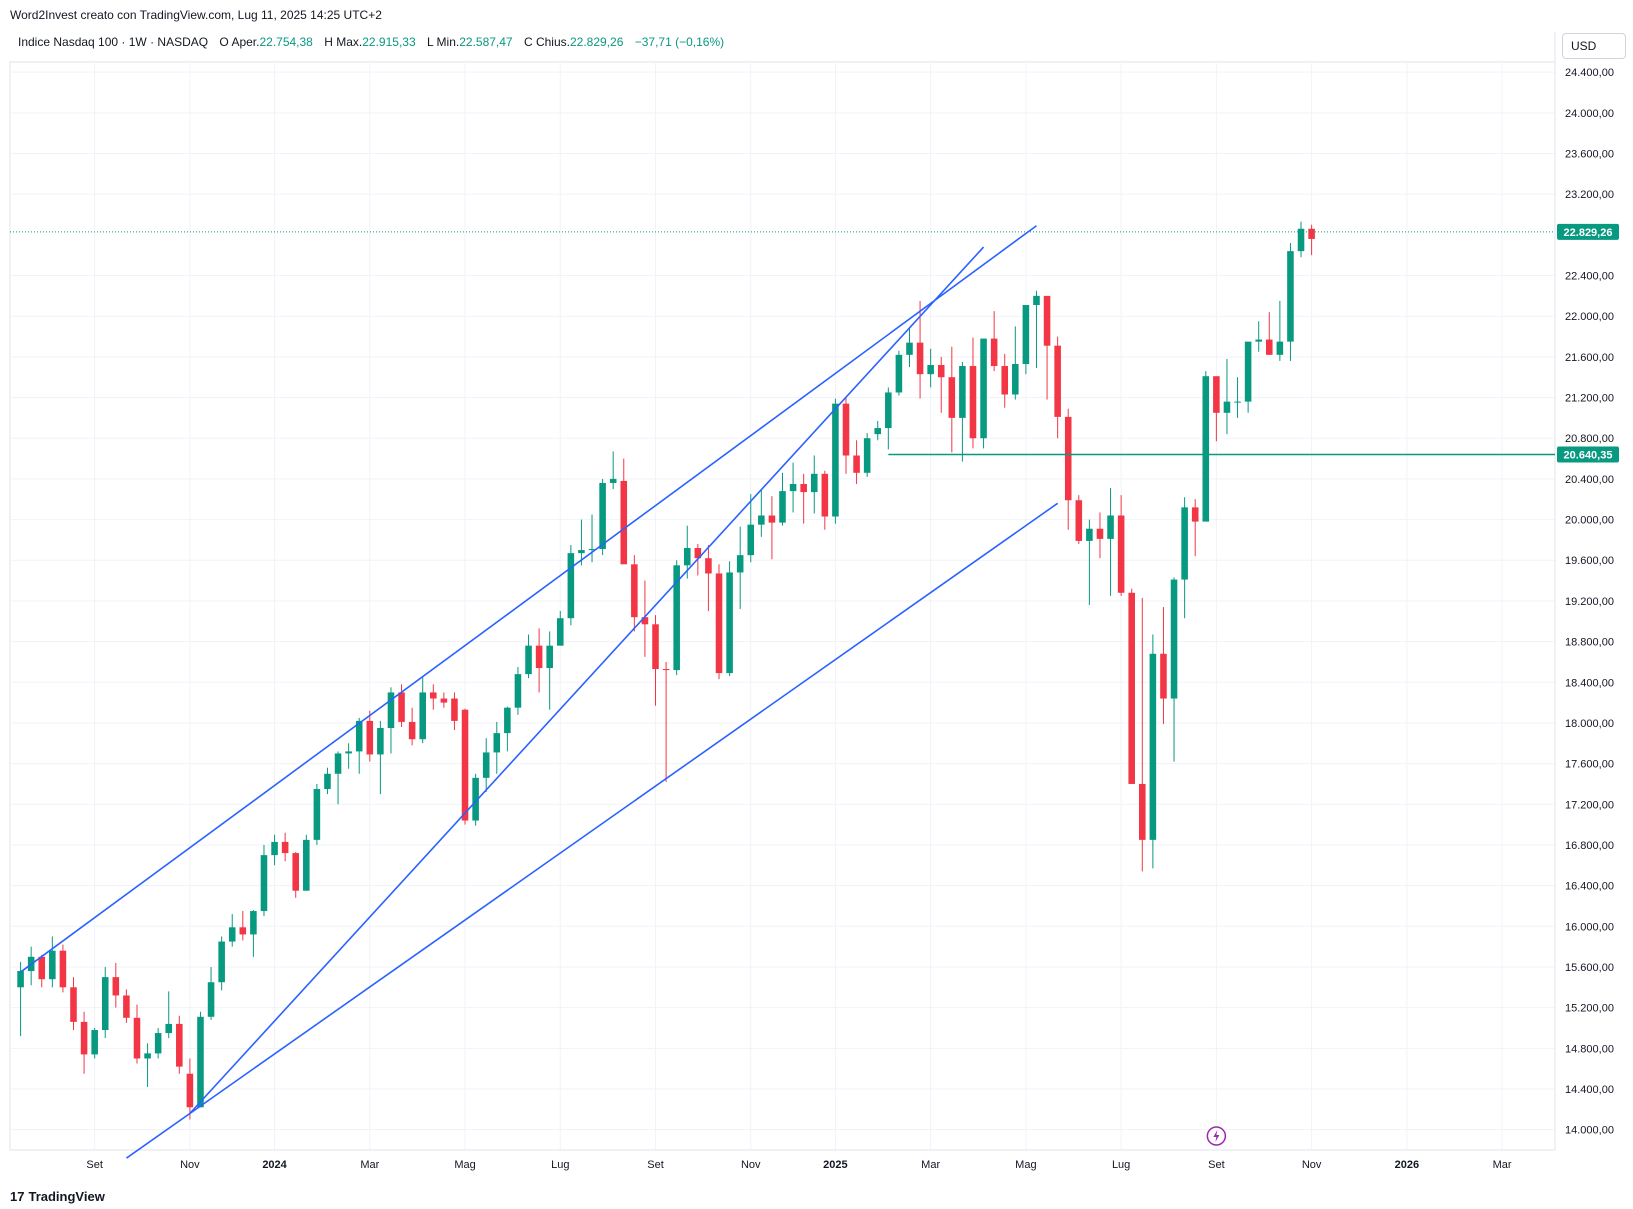 The height and width of the screenshot is (1209, 1633). I want to click on tradingview-footer: 17 TradingView, so click(57, 1196).